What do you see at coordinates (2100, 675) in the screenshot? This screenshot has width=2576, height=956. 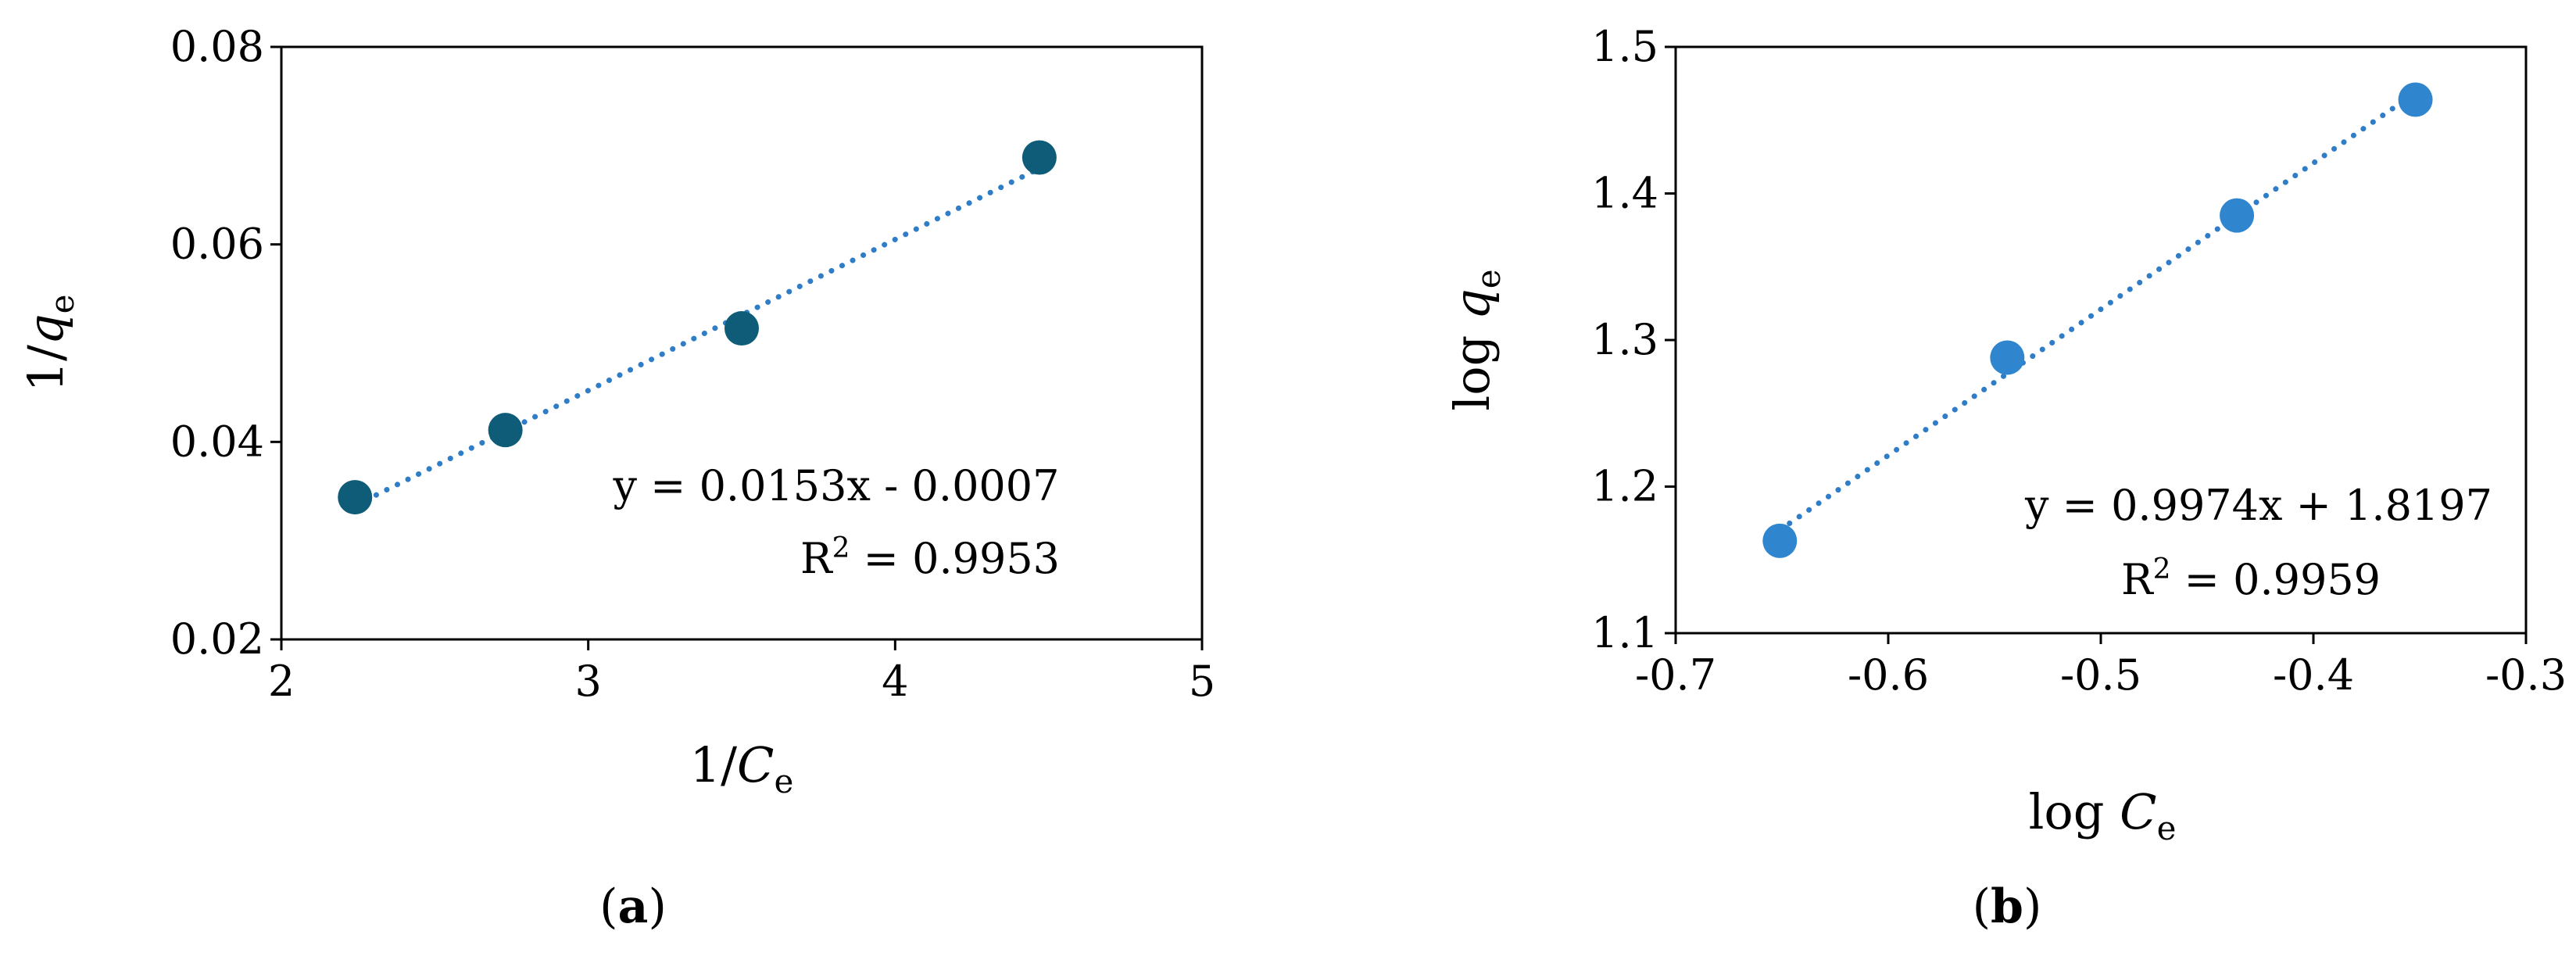 I see `x-tick-label-b: -0.5` at bounding box center [2100, 675].